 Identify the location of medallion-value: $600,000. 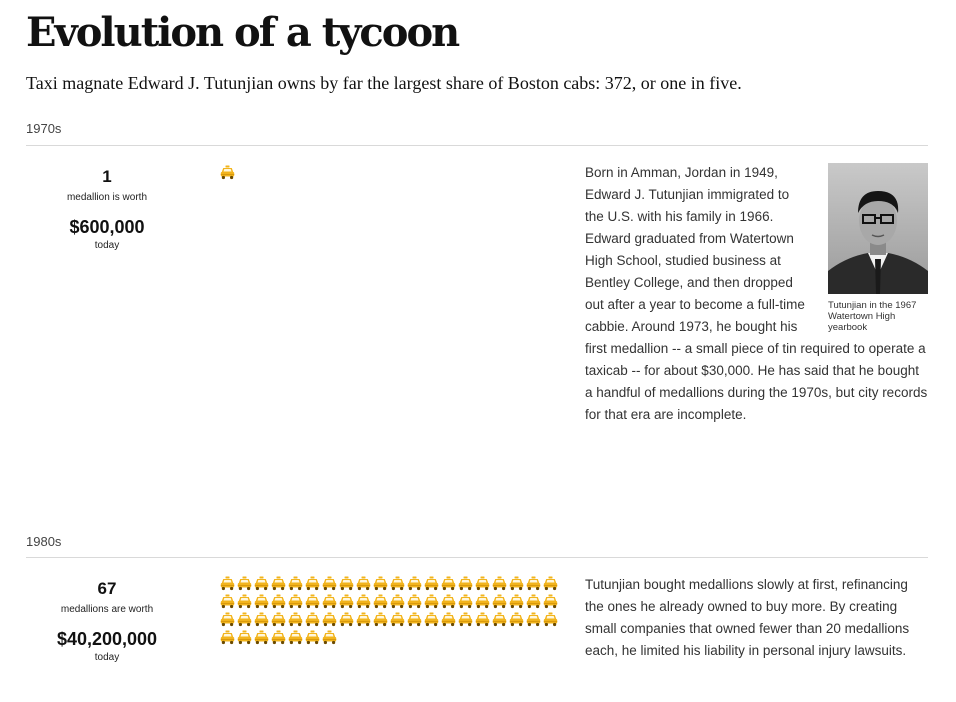
(107, 227).